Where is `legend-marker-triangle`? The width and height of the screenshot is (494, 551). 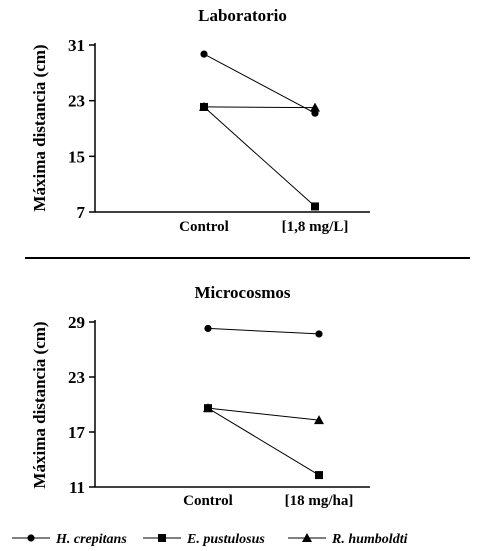
legend-marker-triangle is located at coordinates (307, 537).